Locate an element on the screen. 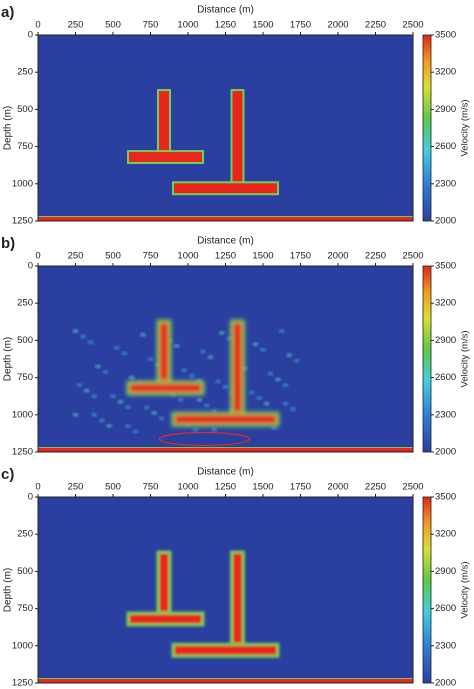  colorbar-tick-label: 2600 is located at coordinates (445, 377).